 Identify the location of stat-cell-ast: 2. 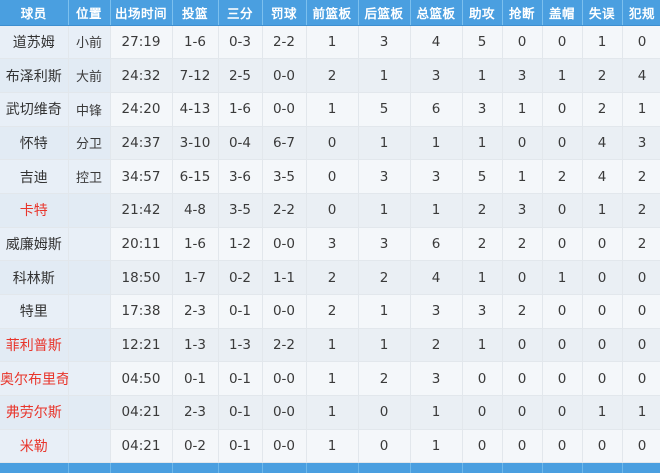
(482, 244).